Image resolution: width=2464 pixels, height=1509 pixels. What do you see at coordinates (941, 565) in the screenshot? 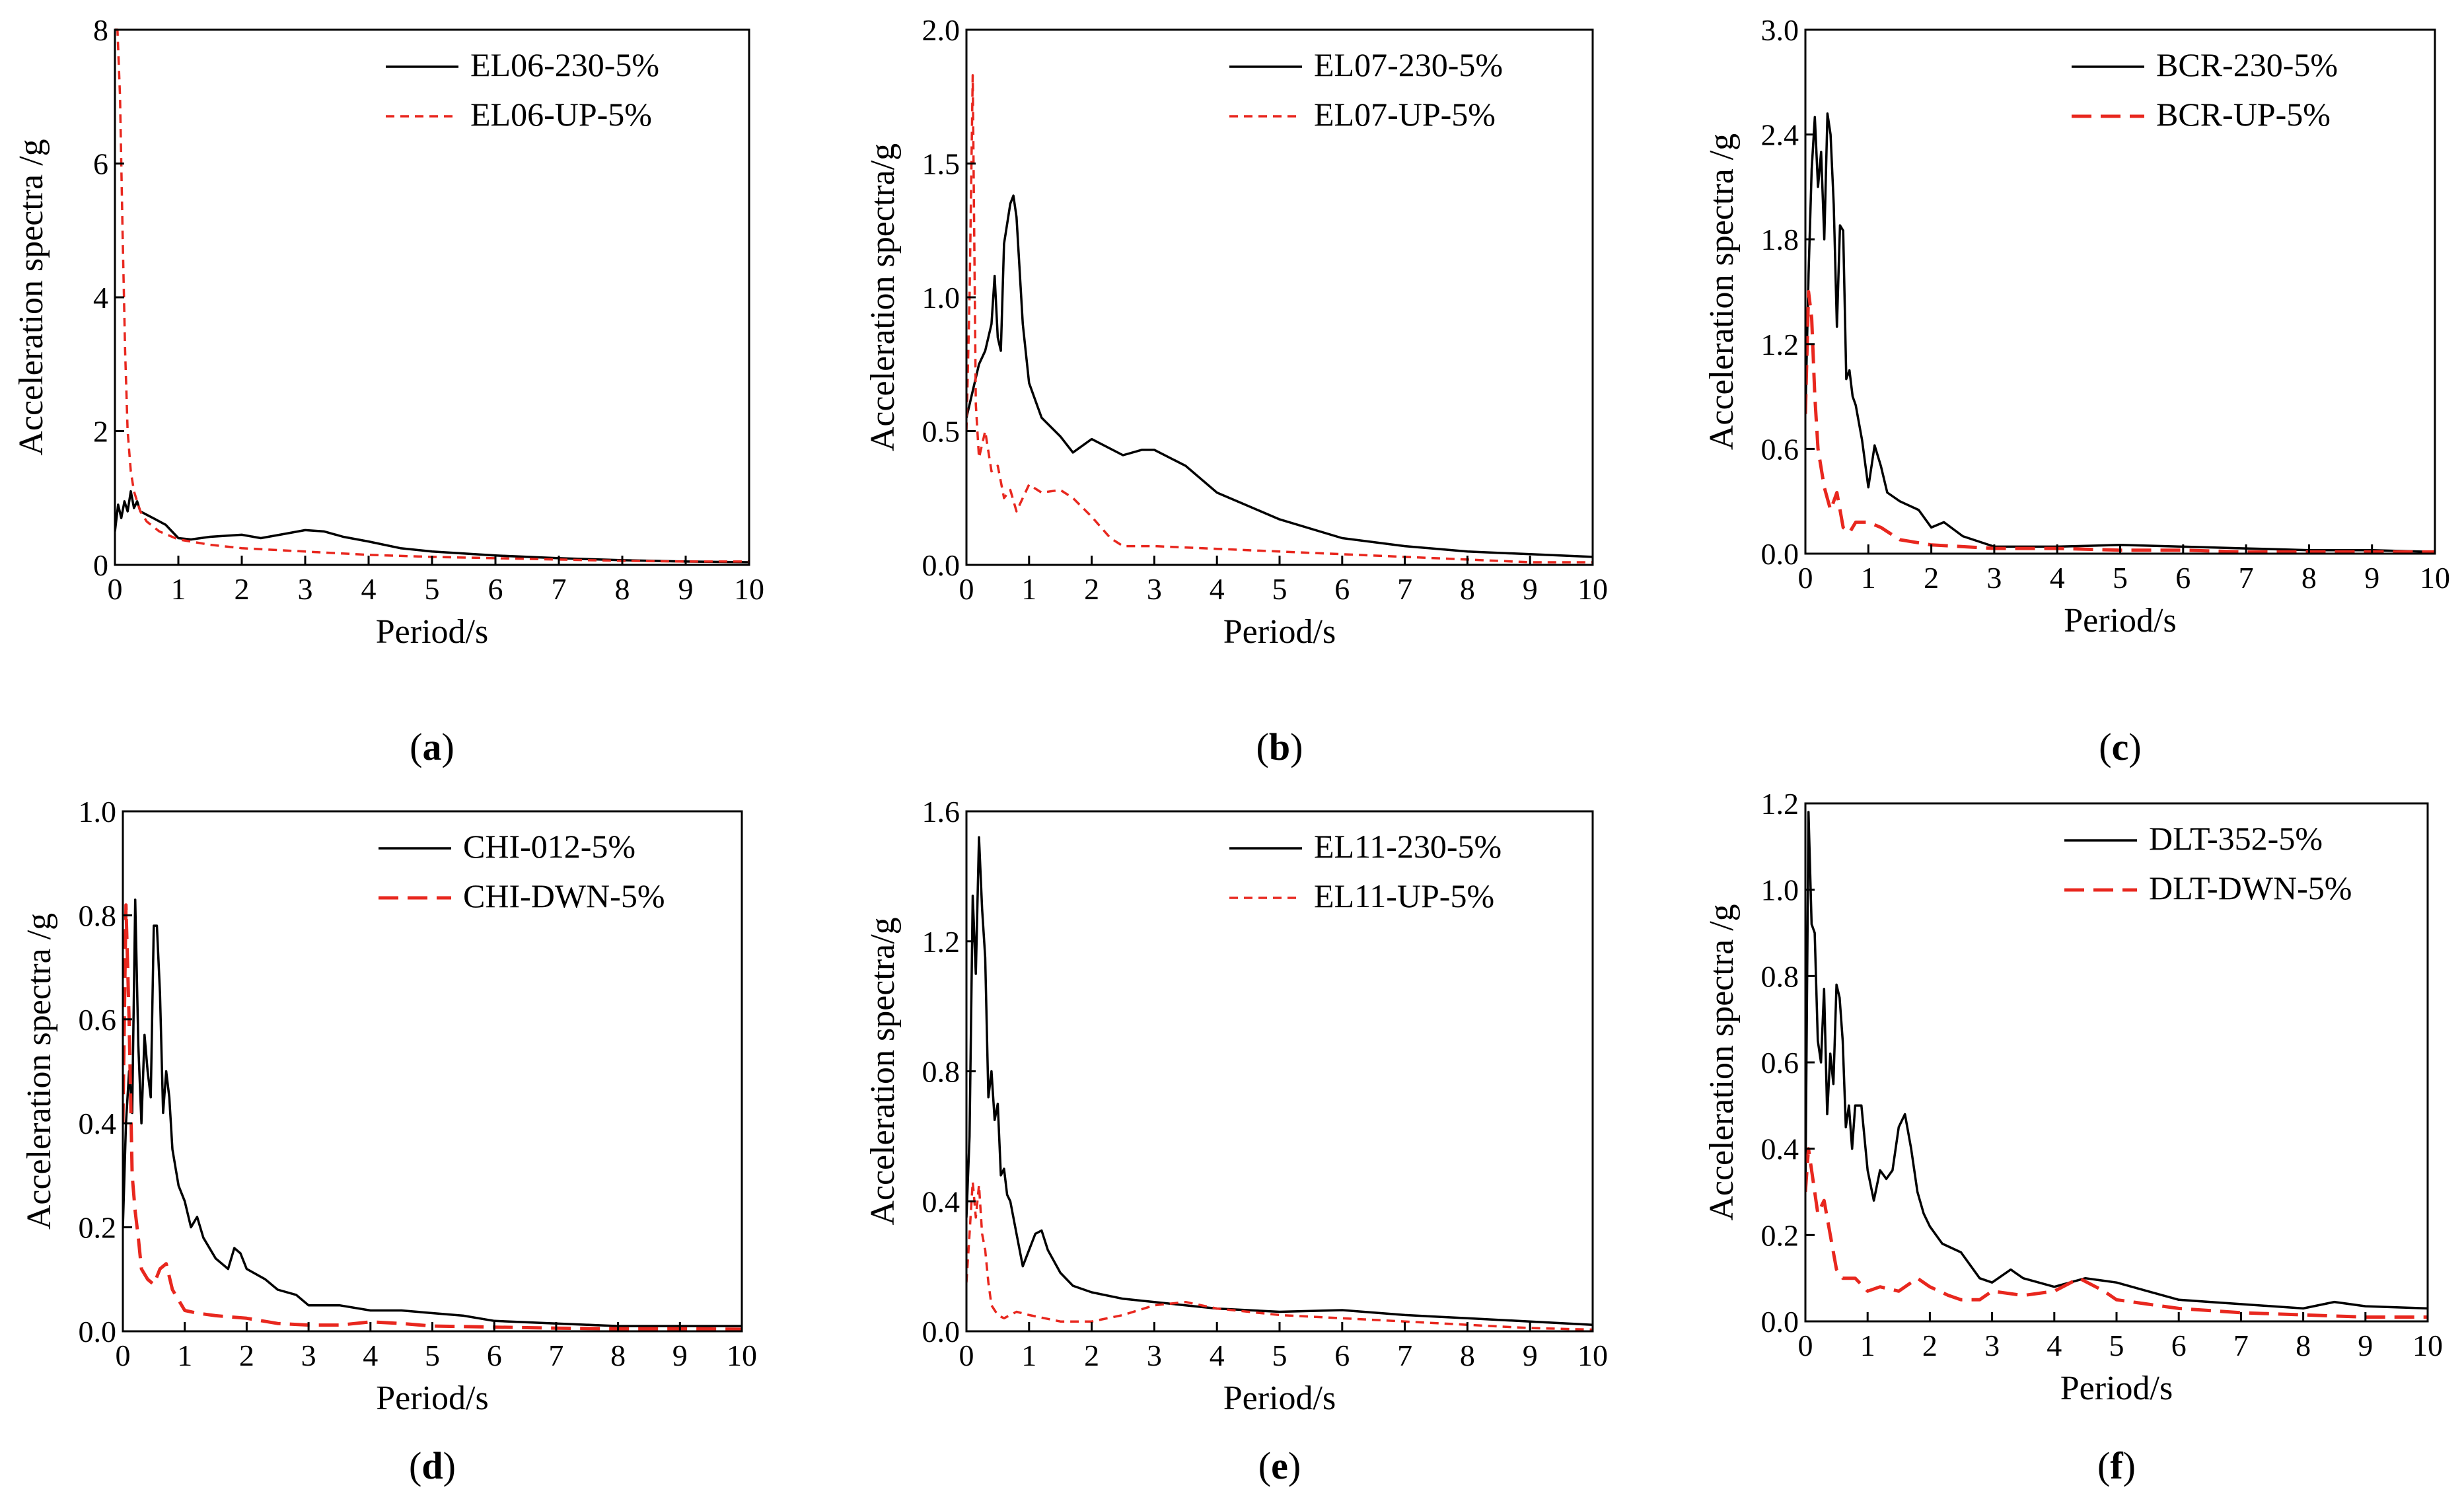
I see `y-tick-label-b: 0.0` at bounding box center [941, 565].